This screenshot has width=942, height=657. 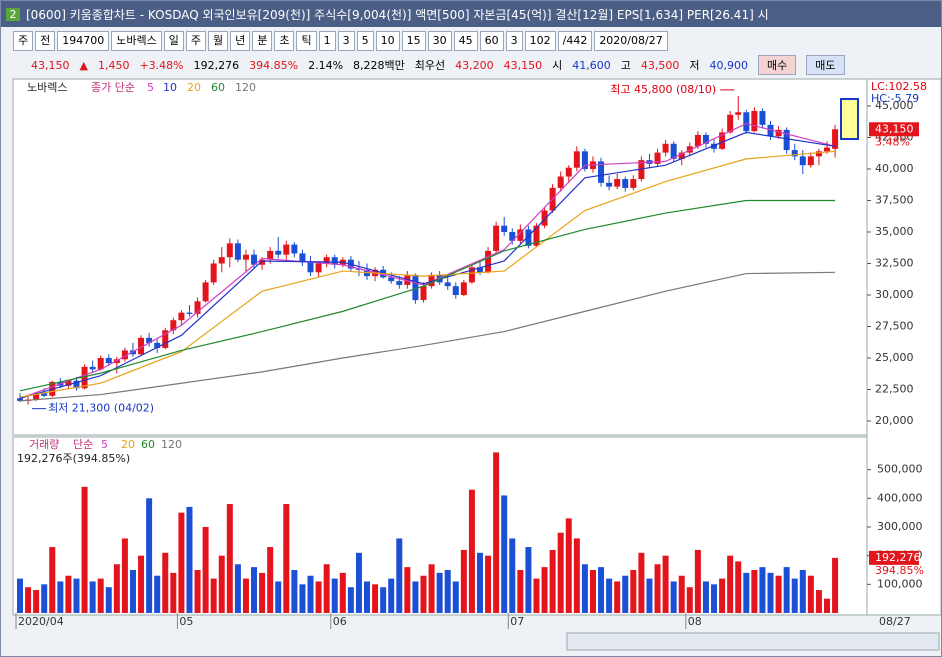 What do you see at coordinates (899, 570) in the screenshot?
I see `volume-ratio-label: 394.85%` at bounding box center [899, 570].